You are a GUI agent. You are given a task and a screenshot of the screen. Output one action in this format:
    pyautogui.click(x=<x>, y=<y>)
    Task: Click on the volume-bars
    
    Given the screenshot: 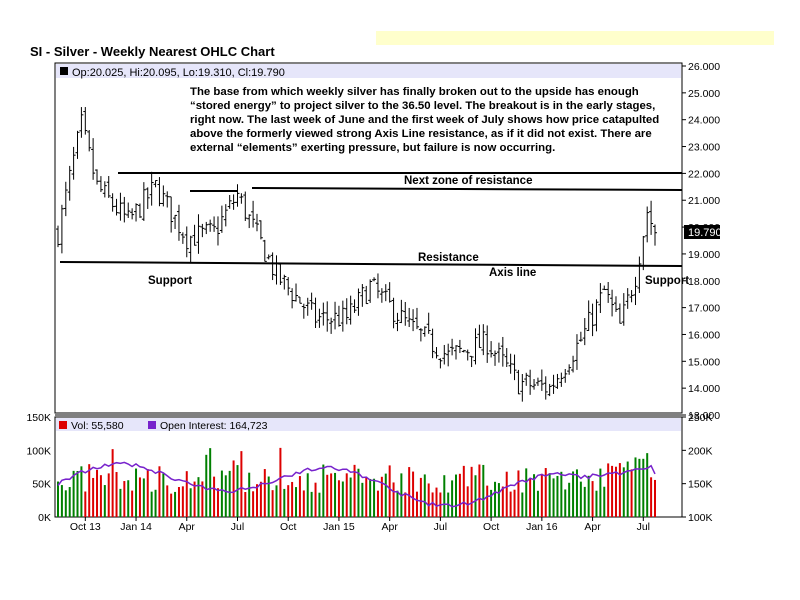 What is the action you would take?
    pyautogui.click(x=356, y=482)
    